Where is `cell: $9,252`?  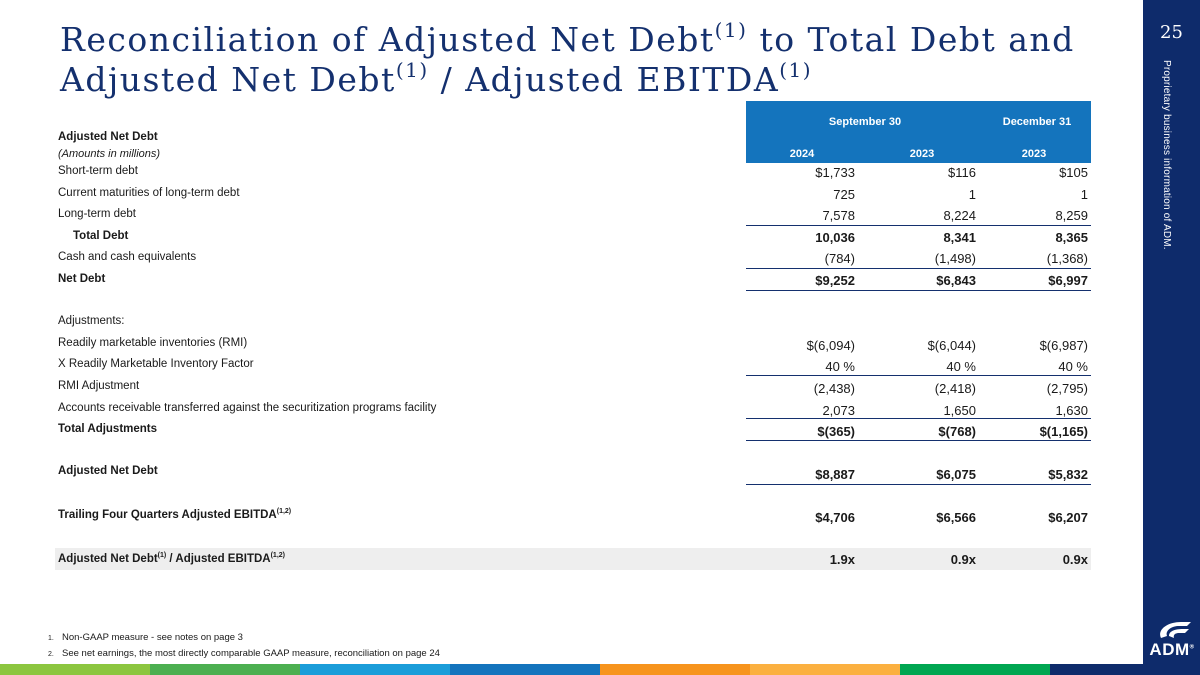 cell: $9,252 is located at coordinates (835, 280).